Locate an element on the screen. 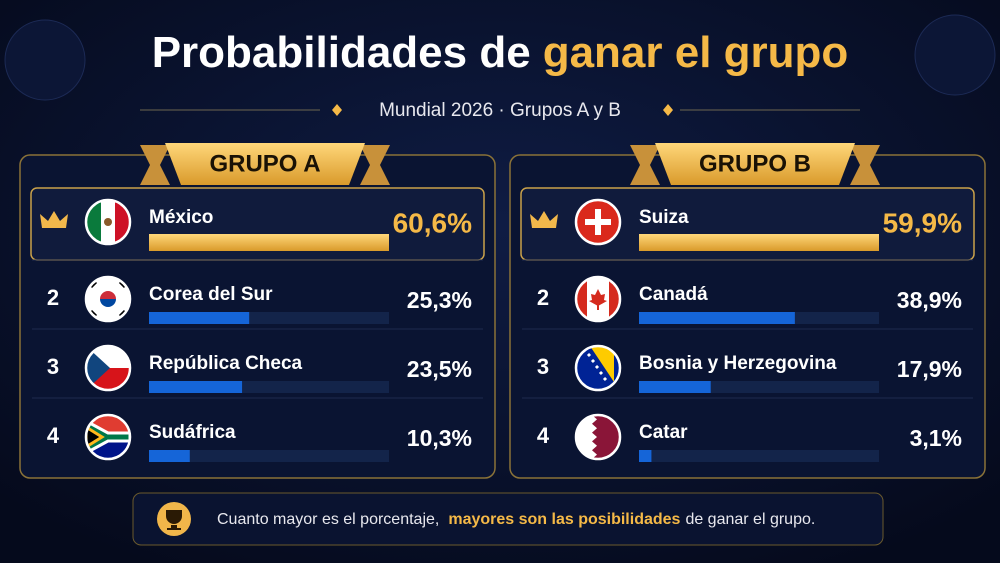 The image size is (1000, 563). title-gold: ganar el grupo is located at coordinates (696, 52).